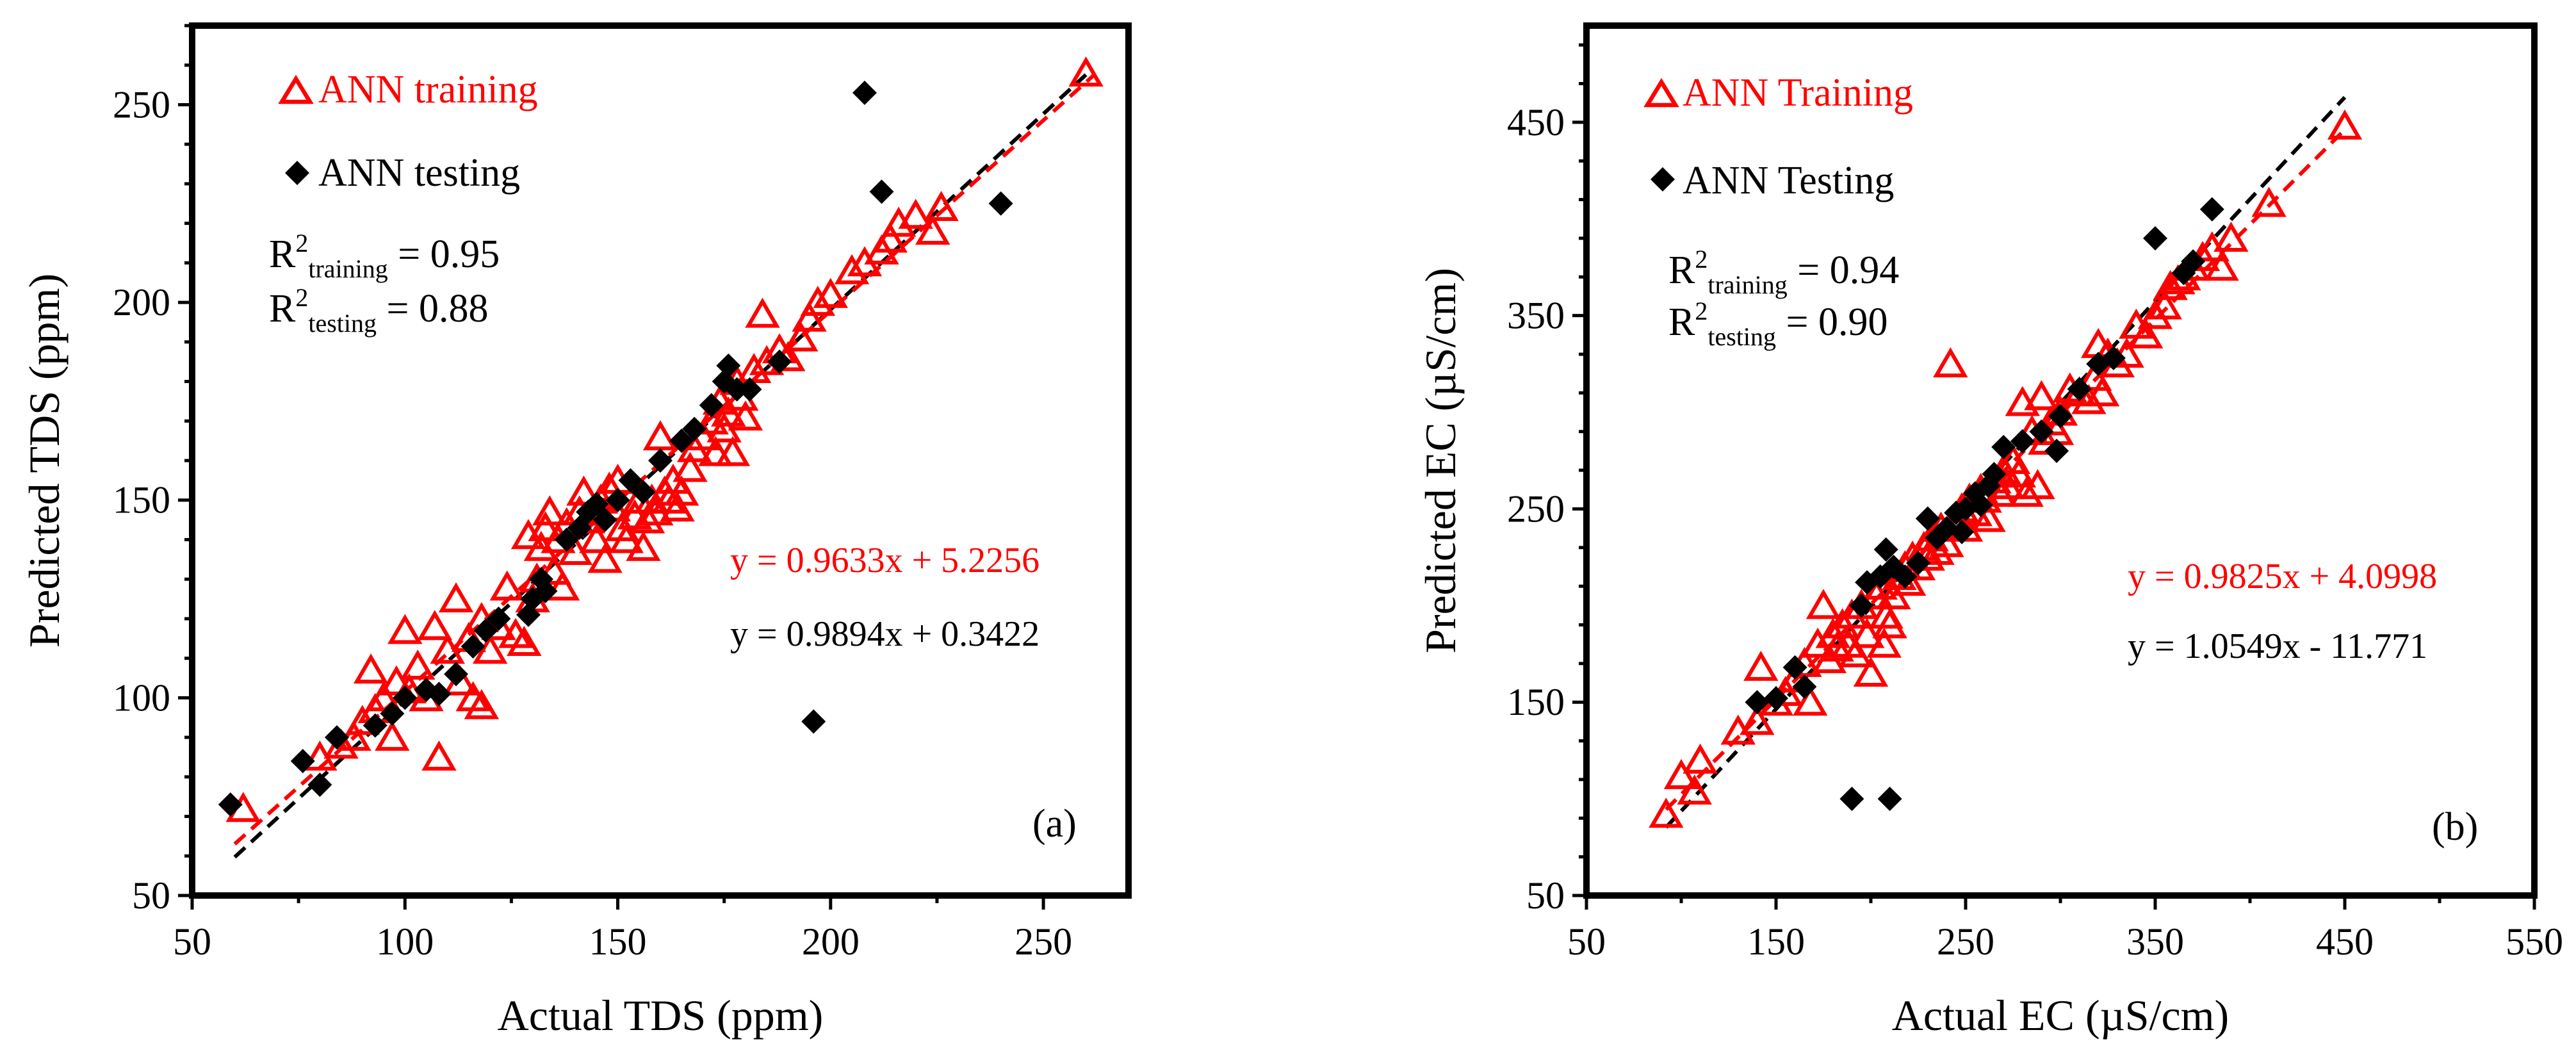 The height and width of the screenshot is (1055, 2576). Describe the element at coordinates (2155, 942) in the screenshot. I see `x-tick-label: 350` at that location.